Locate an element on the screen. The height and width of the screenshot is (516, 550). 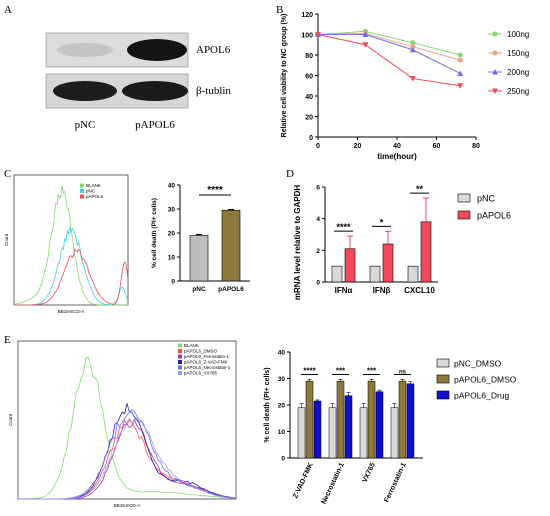
plot-frame is located at coordinates (127, 420).